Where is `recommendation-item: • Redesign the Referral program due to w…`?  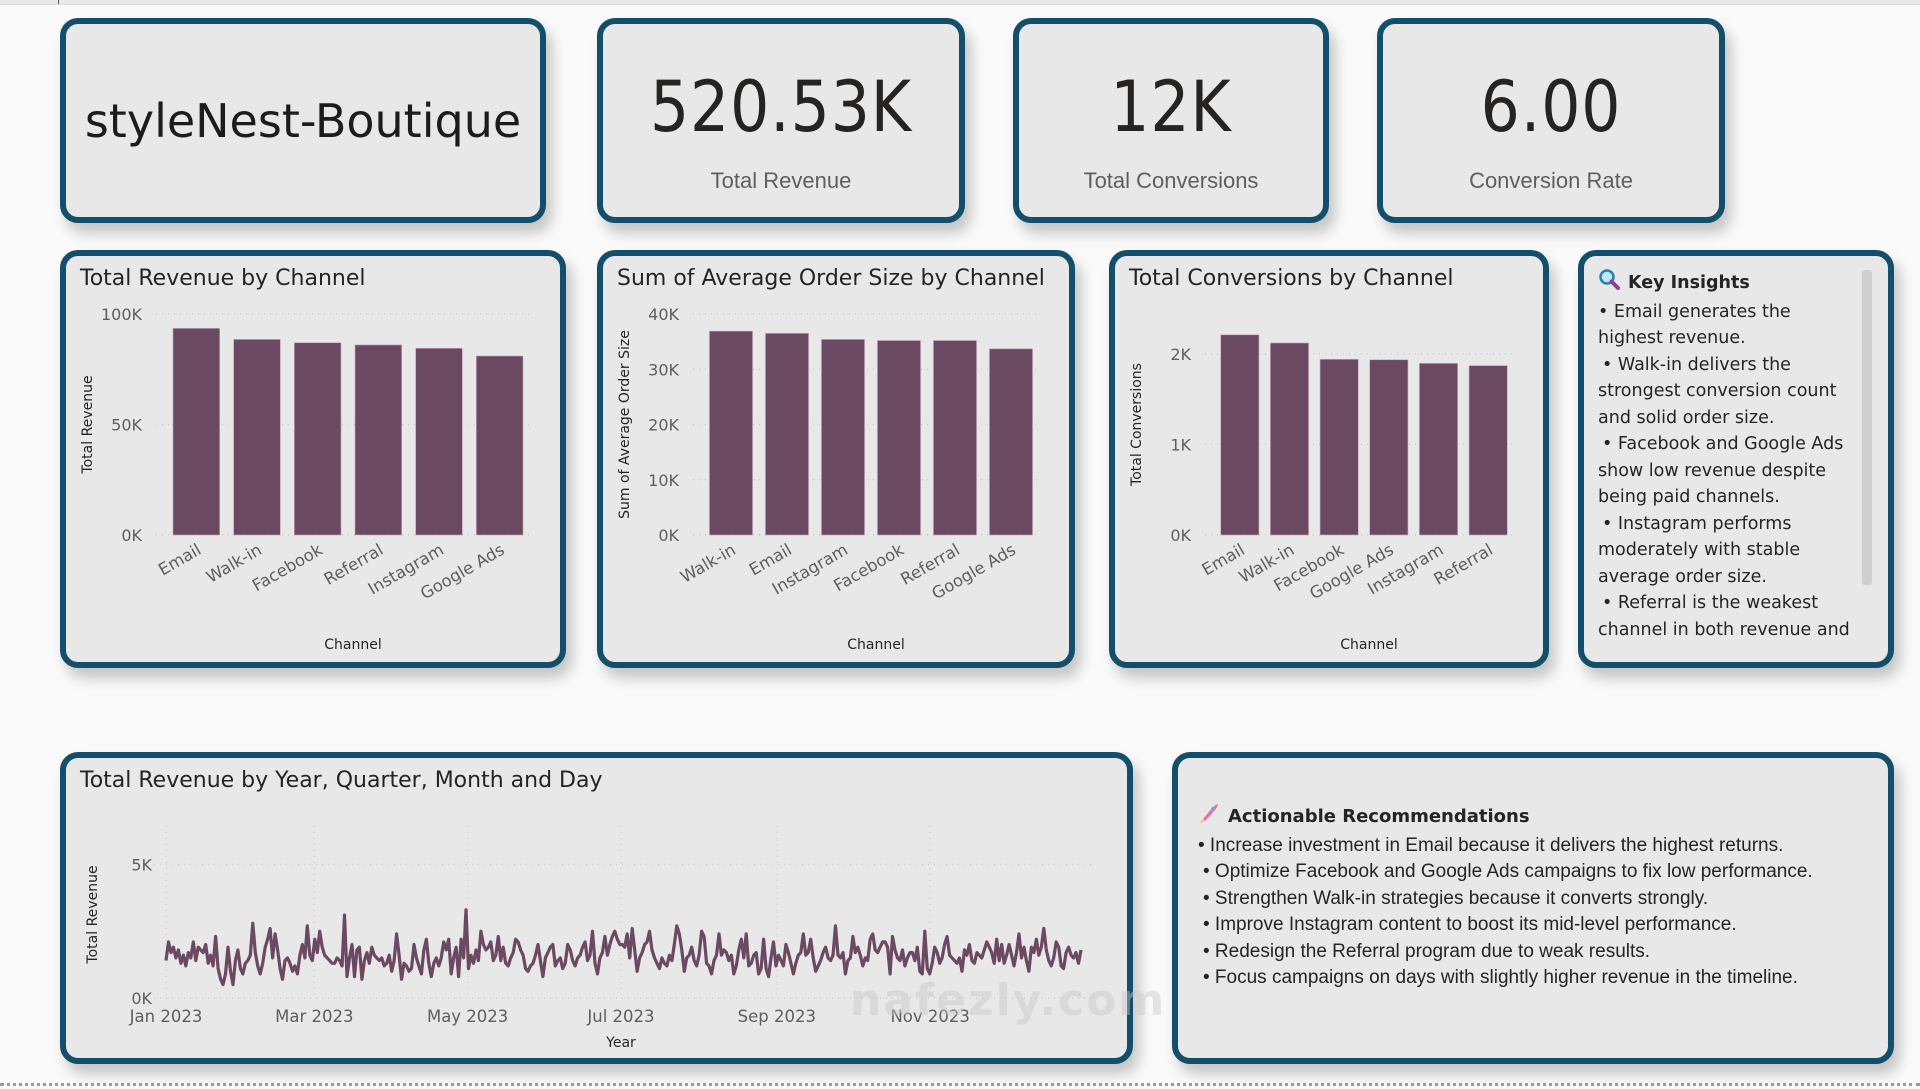 recommendation-item: • Redesign the Referral program due to w… is located at coordinates (1427, 951).